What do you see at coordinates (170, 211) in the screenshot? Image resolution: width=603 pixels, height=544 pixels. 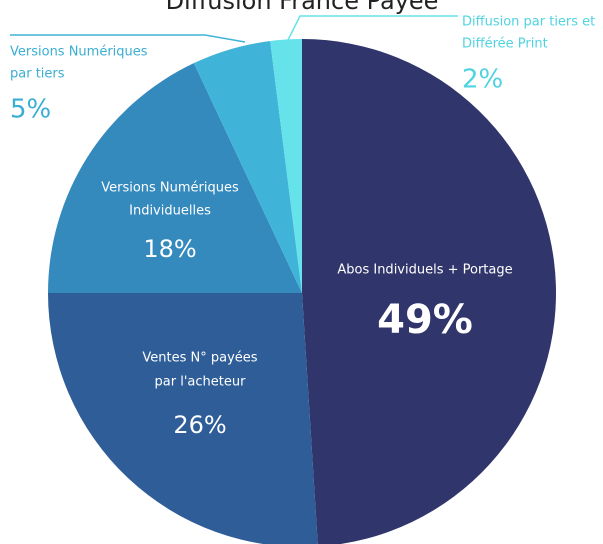 I see `slice-label: Individuelles` at bounding box center [170, 211].